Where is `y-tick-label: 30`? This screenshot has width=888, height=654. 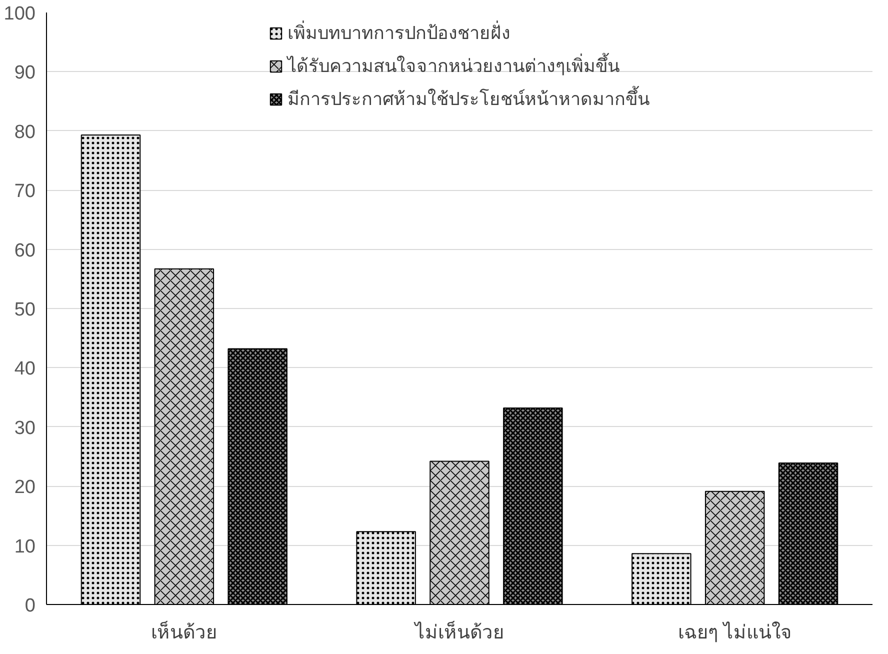
y-tick-label: 30 is located at coordinates (25, 428).